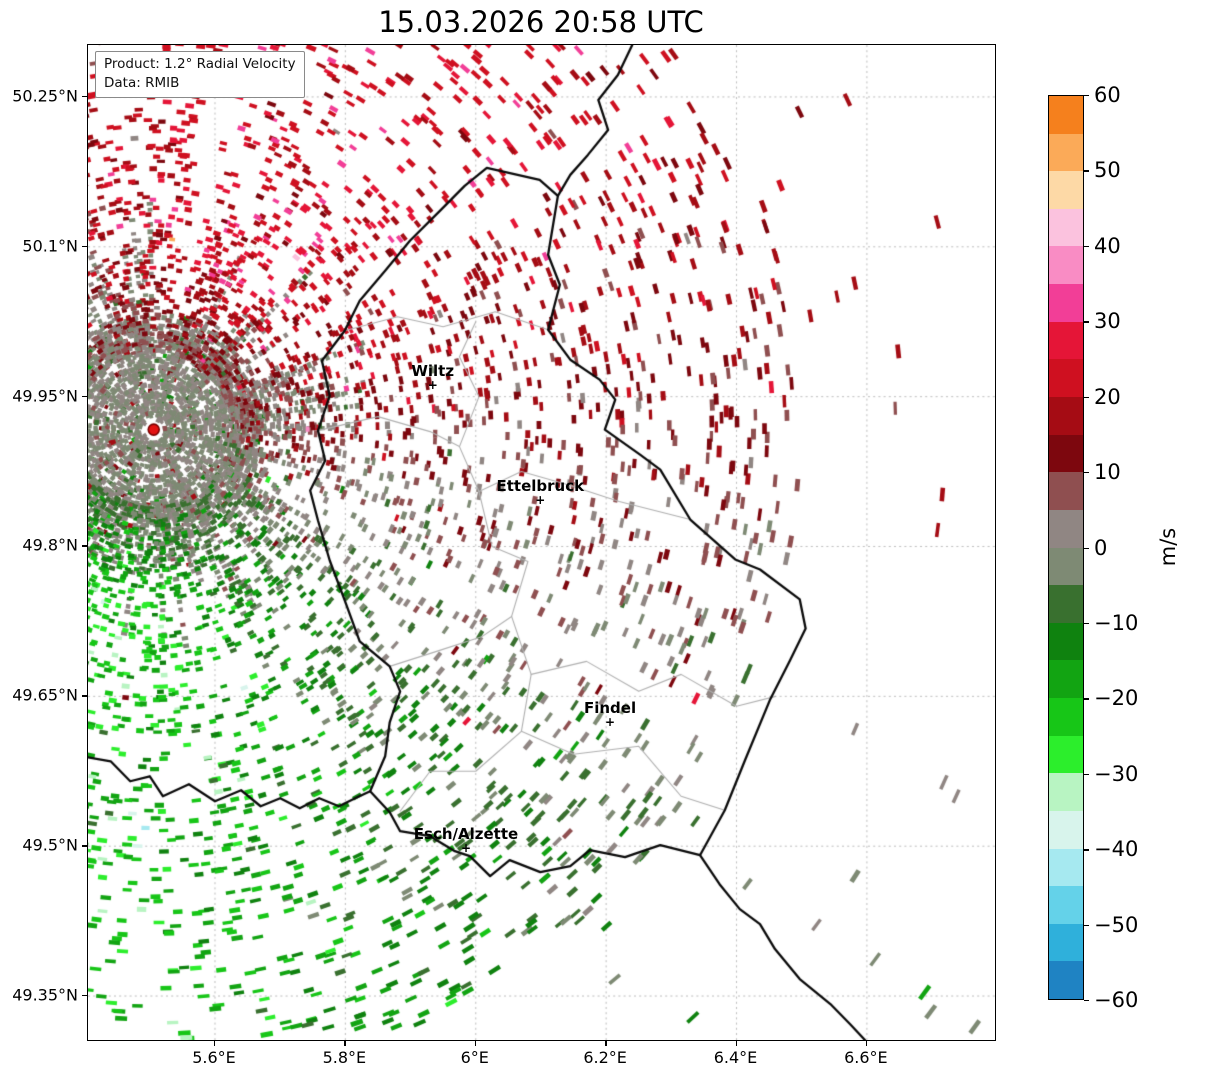 The height and width of the screenshot is (1081, 1207). What do you see at coordinates (1107, 396) in the screenshot?
I see `colorbar-tick-label: 20` at bounding box center [1107, 396].